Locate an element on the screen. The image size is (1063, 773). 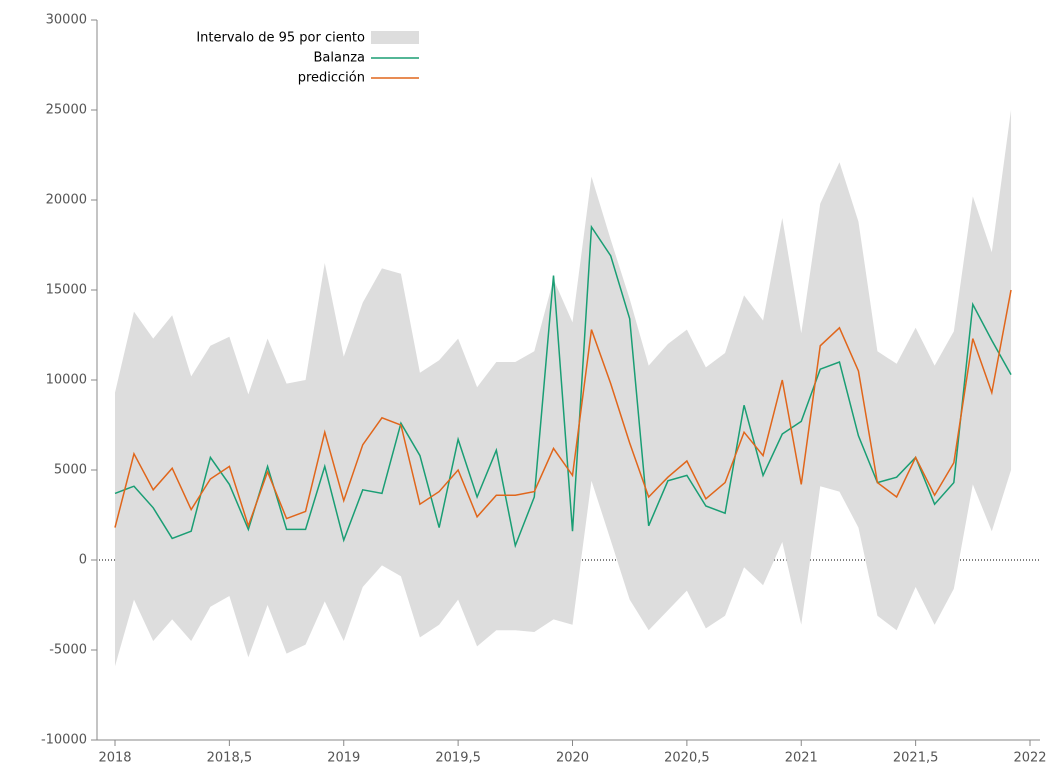
legend-label: Intervalo de 95 por ciento is located at coordinates (280, 38).